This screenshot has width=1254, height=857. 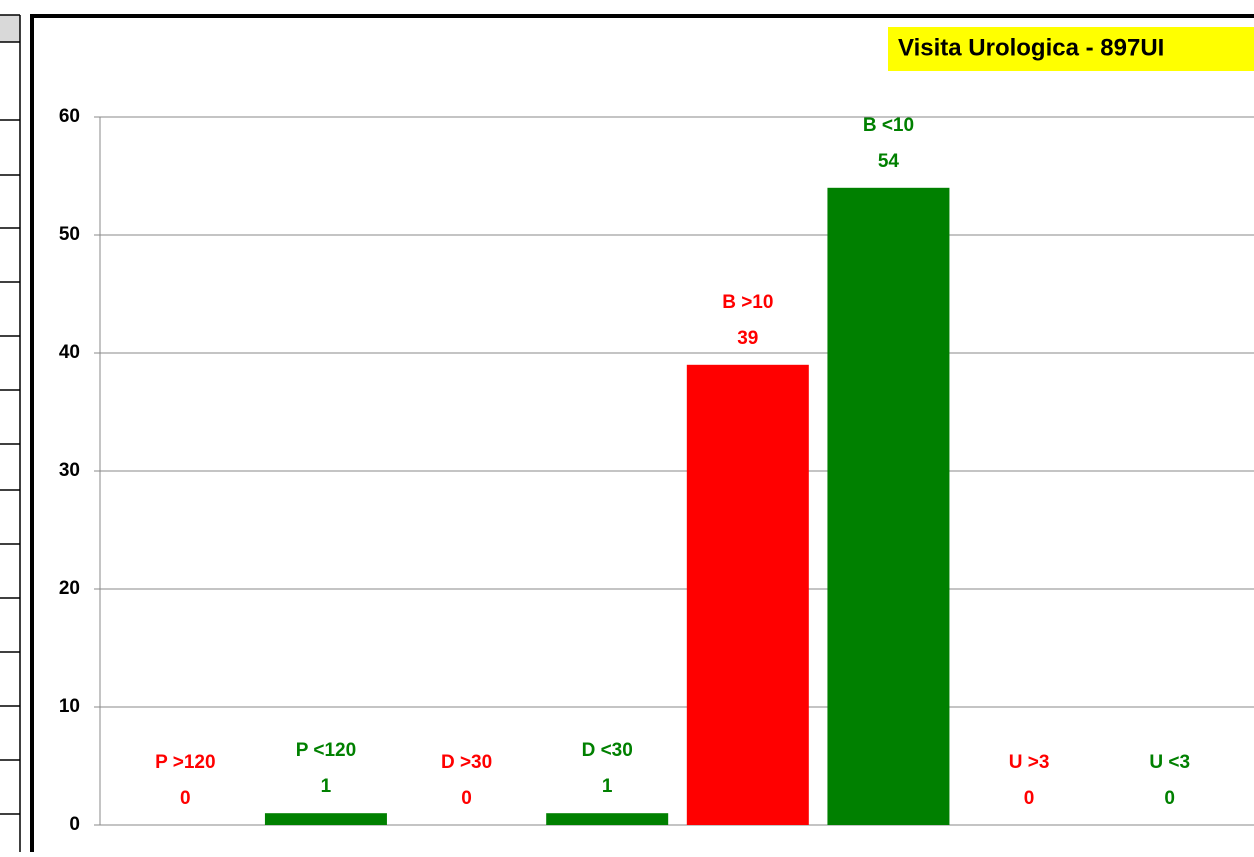 What do you see at coordinates (747, 302) in the screenshot?
I see `category-label: B >10` at bounding box center [747, 302].